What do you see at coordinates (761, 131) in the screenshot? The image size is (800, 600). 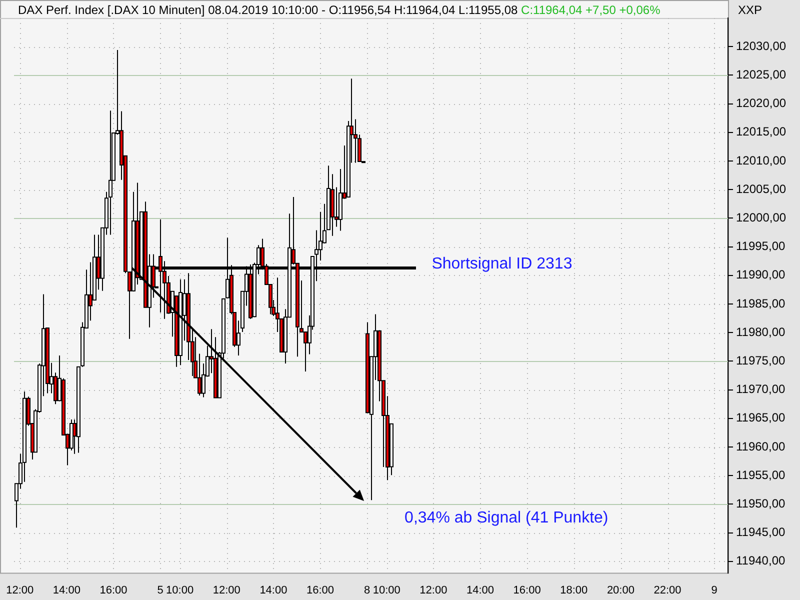 I see `y-tick-label: 12015,00` at bounding box center [761, 131].